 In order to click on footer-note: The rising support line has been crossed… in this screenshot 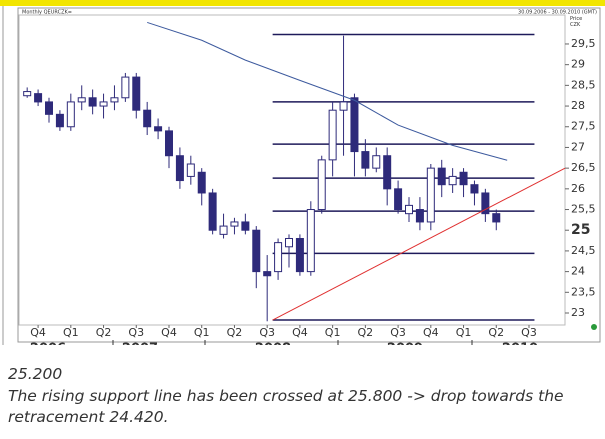, I will do `click(286, 406)`.